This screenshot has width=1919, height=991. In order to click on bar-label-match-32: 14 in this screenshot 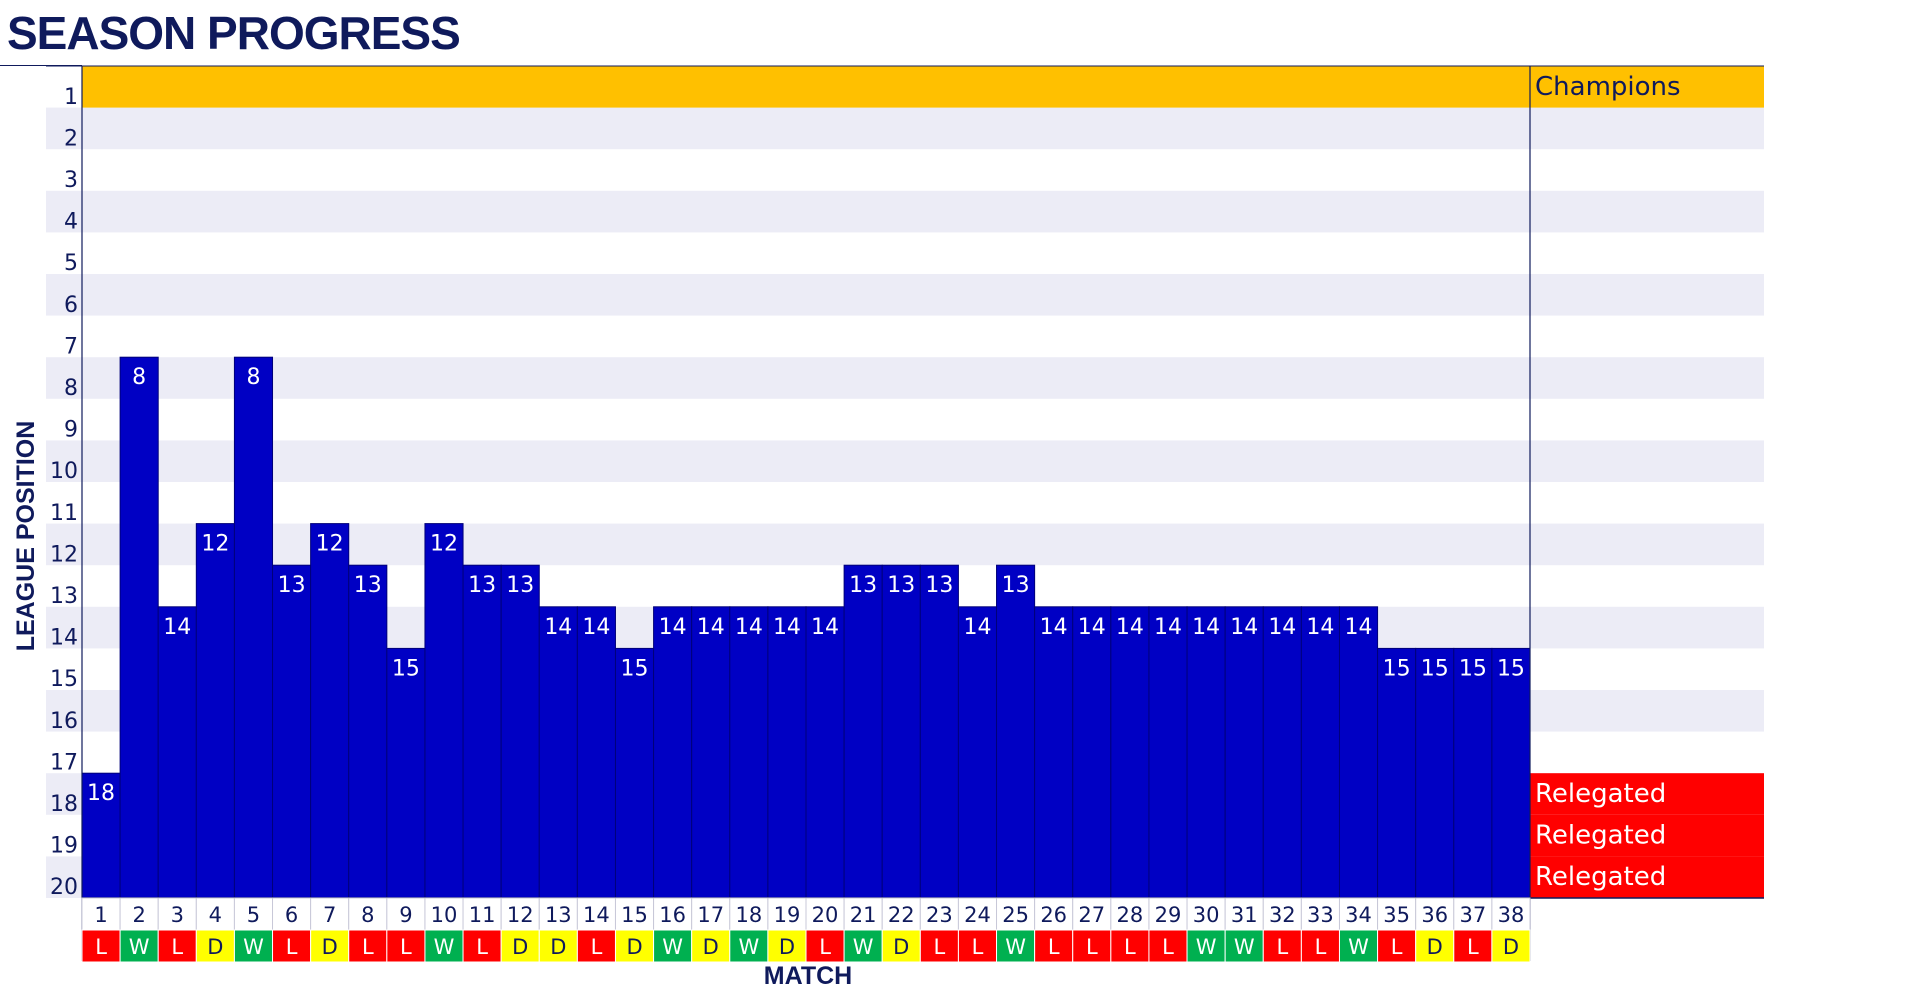, I will do `click(1282, 627)`.